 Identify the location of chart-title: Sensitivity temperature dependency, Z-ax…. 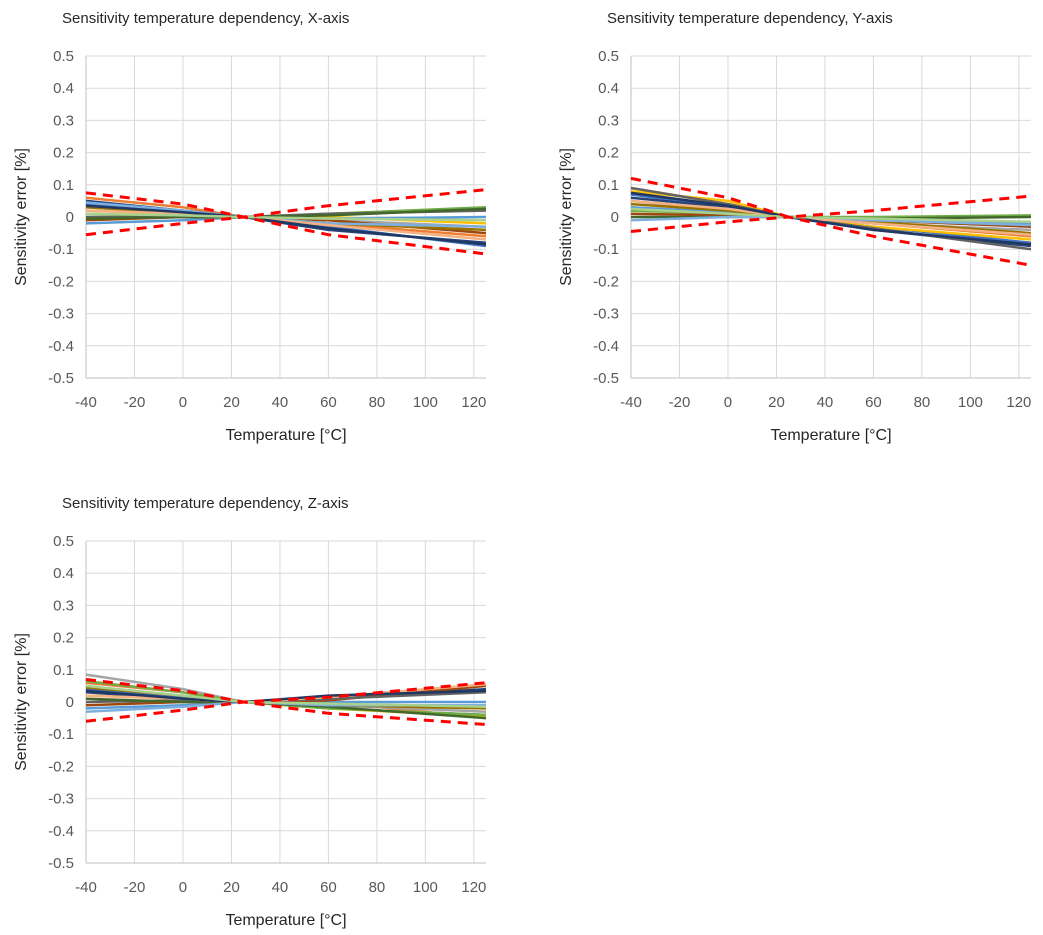
(205, 503).